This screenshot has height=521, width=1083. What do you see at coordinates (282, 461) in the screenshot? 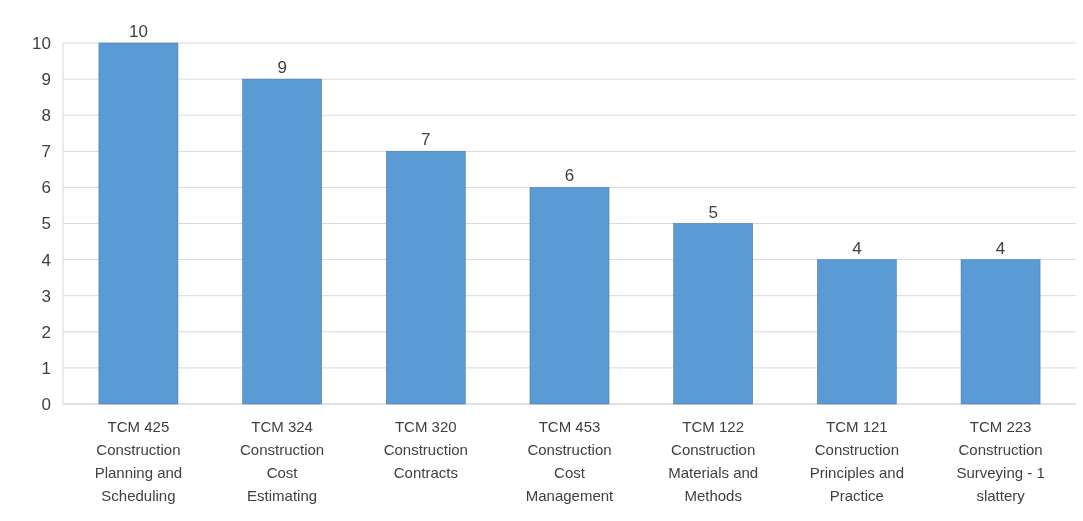
I see `x-tick-label: TCM 324 Construction Cost Estimating` at bounding box center [282, 461].